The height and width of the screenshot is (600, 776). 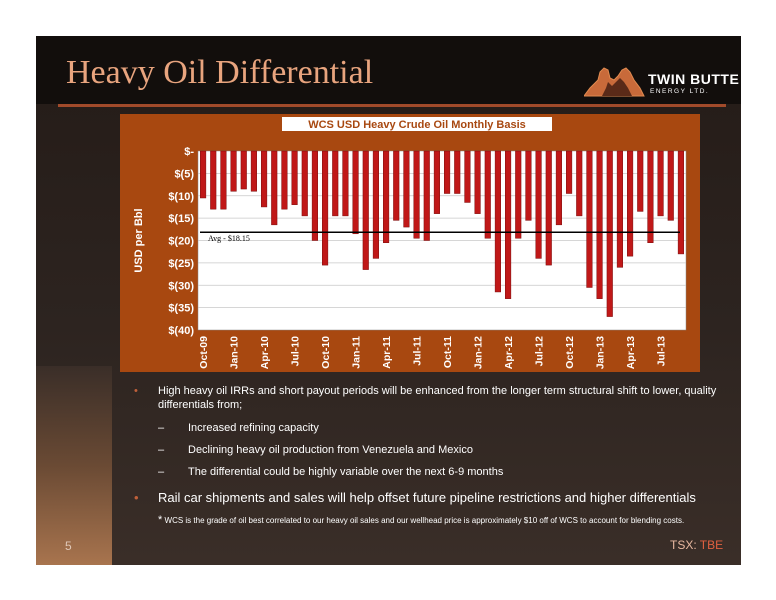 What do you see at coordinates (631, 352) in the screenshot?
I see `x-tick-label: Apr-13` at bounding box center [631, 352].